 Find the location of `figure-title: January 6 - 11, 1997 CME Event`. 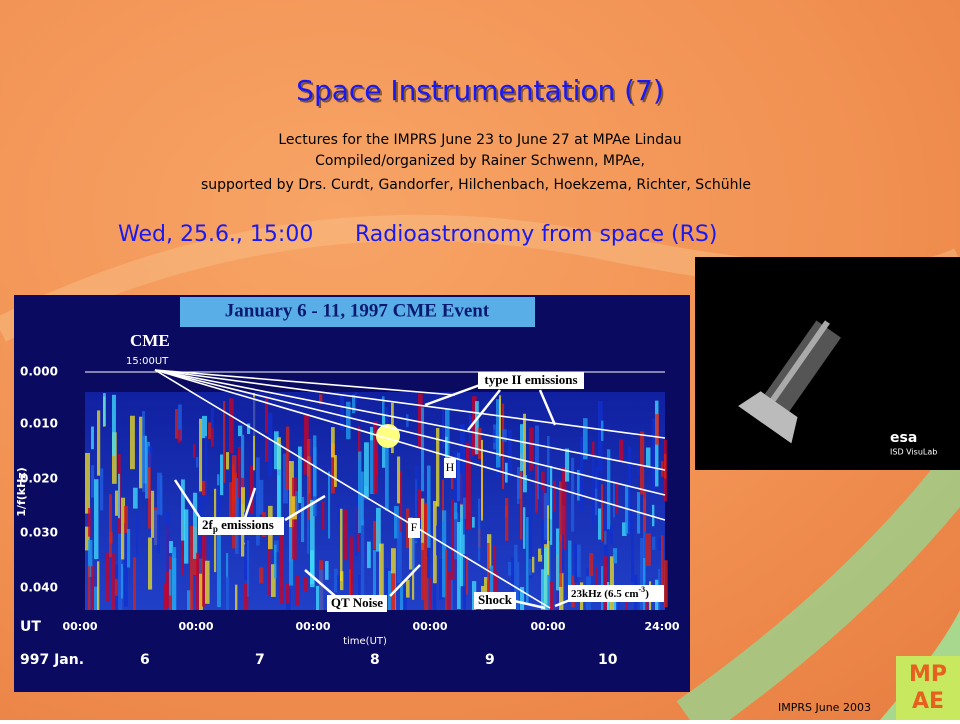

figure-title: January 6 - 11, 1997 CME Event is located at coordinates (357, 310).